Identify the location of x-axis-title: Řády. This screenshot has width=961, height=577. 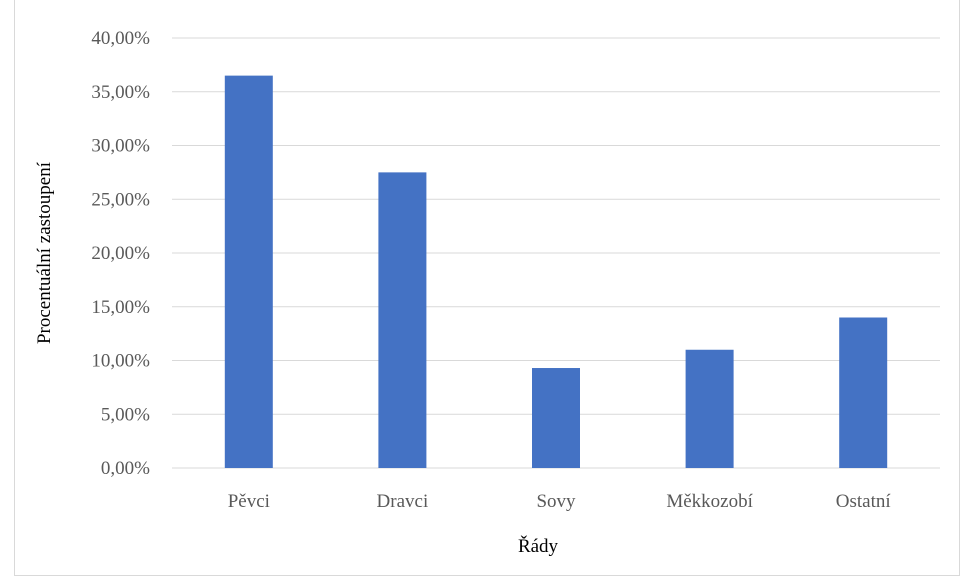
(538, 546).